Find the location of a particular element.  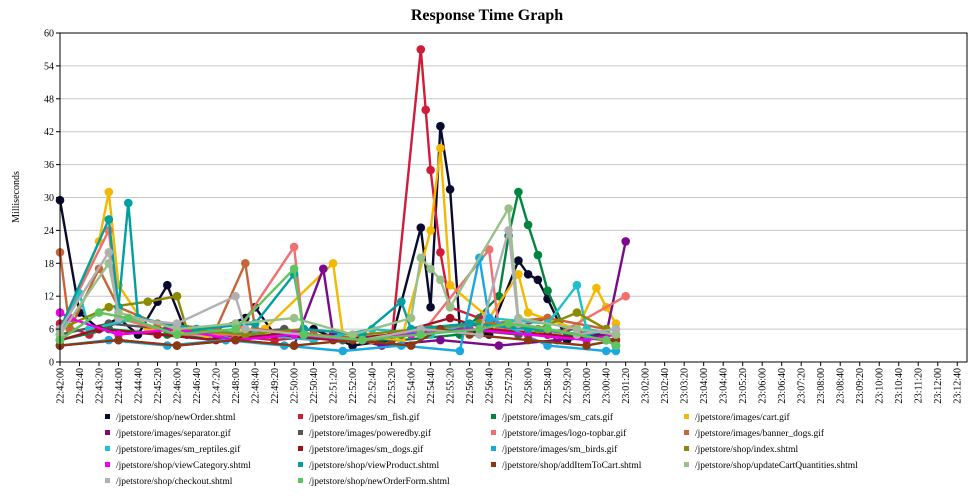

x-tick-label: 22:47:20 is located at coordinates (217, 386).